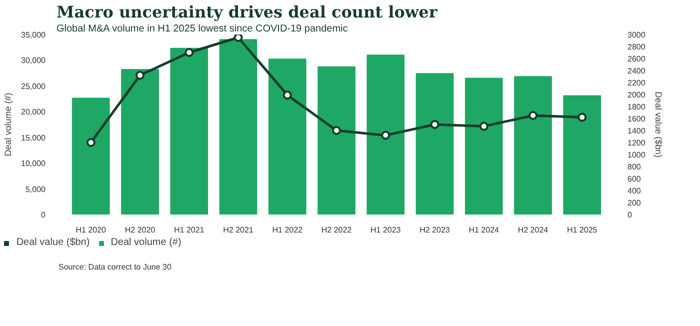  I want to click on y-tick-label: 5,000, so click(35, 189).